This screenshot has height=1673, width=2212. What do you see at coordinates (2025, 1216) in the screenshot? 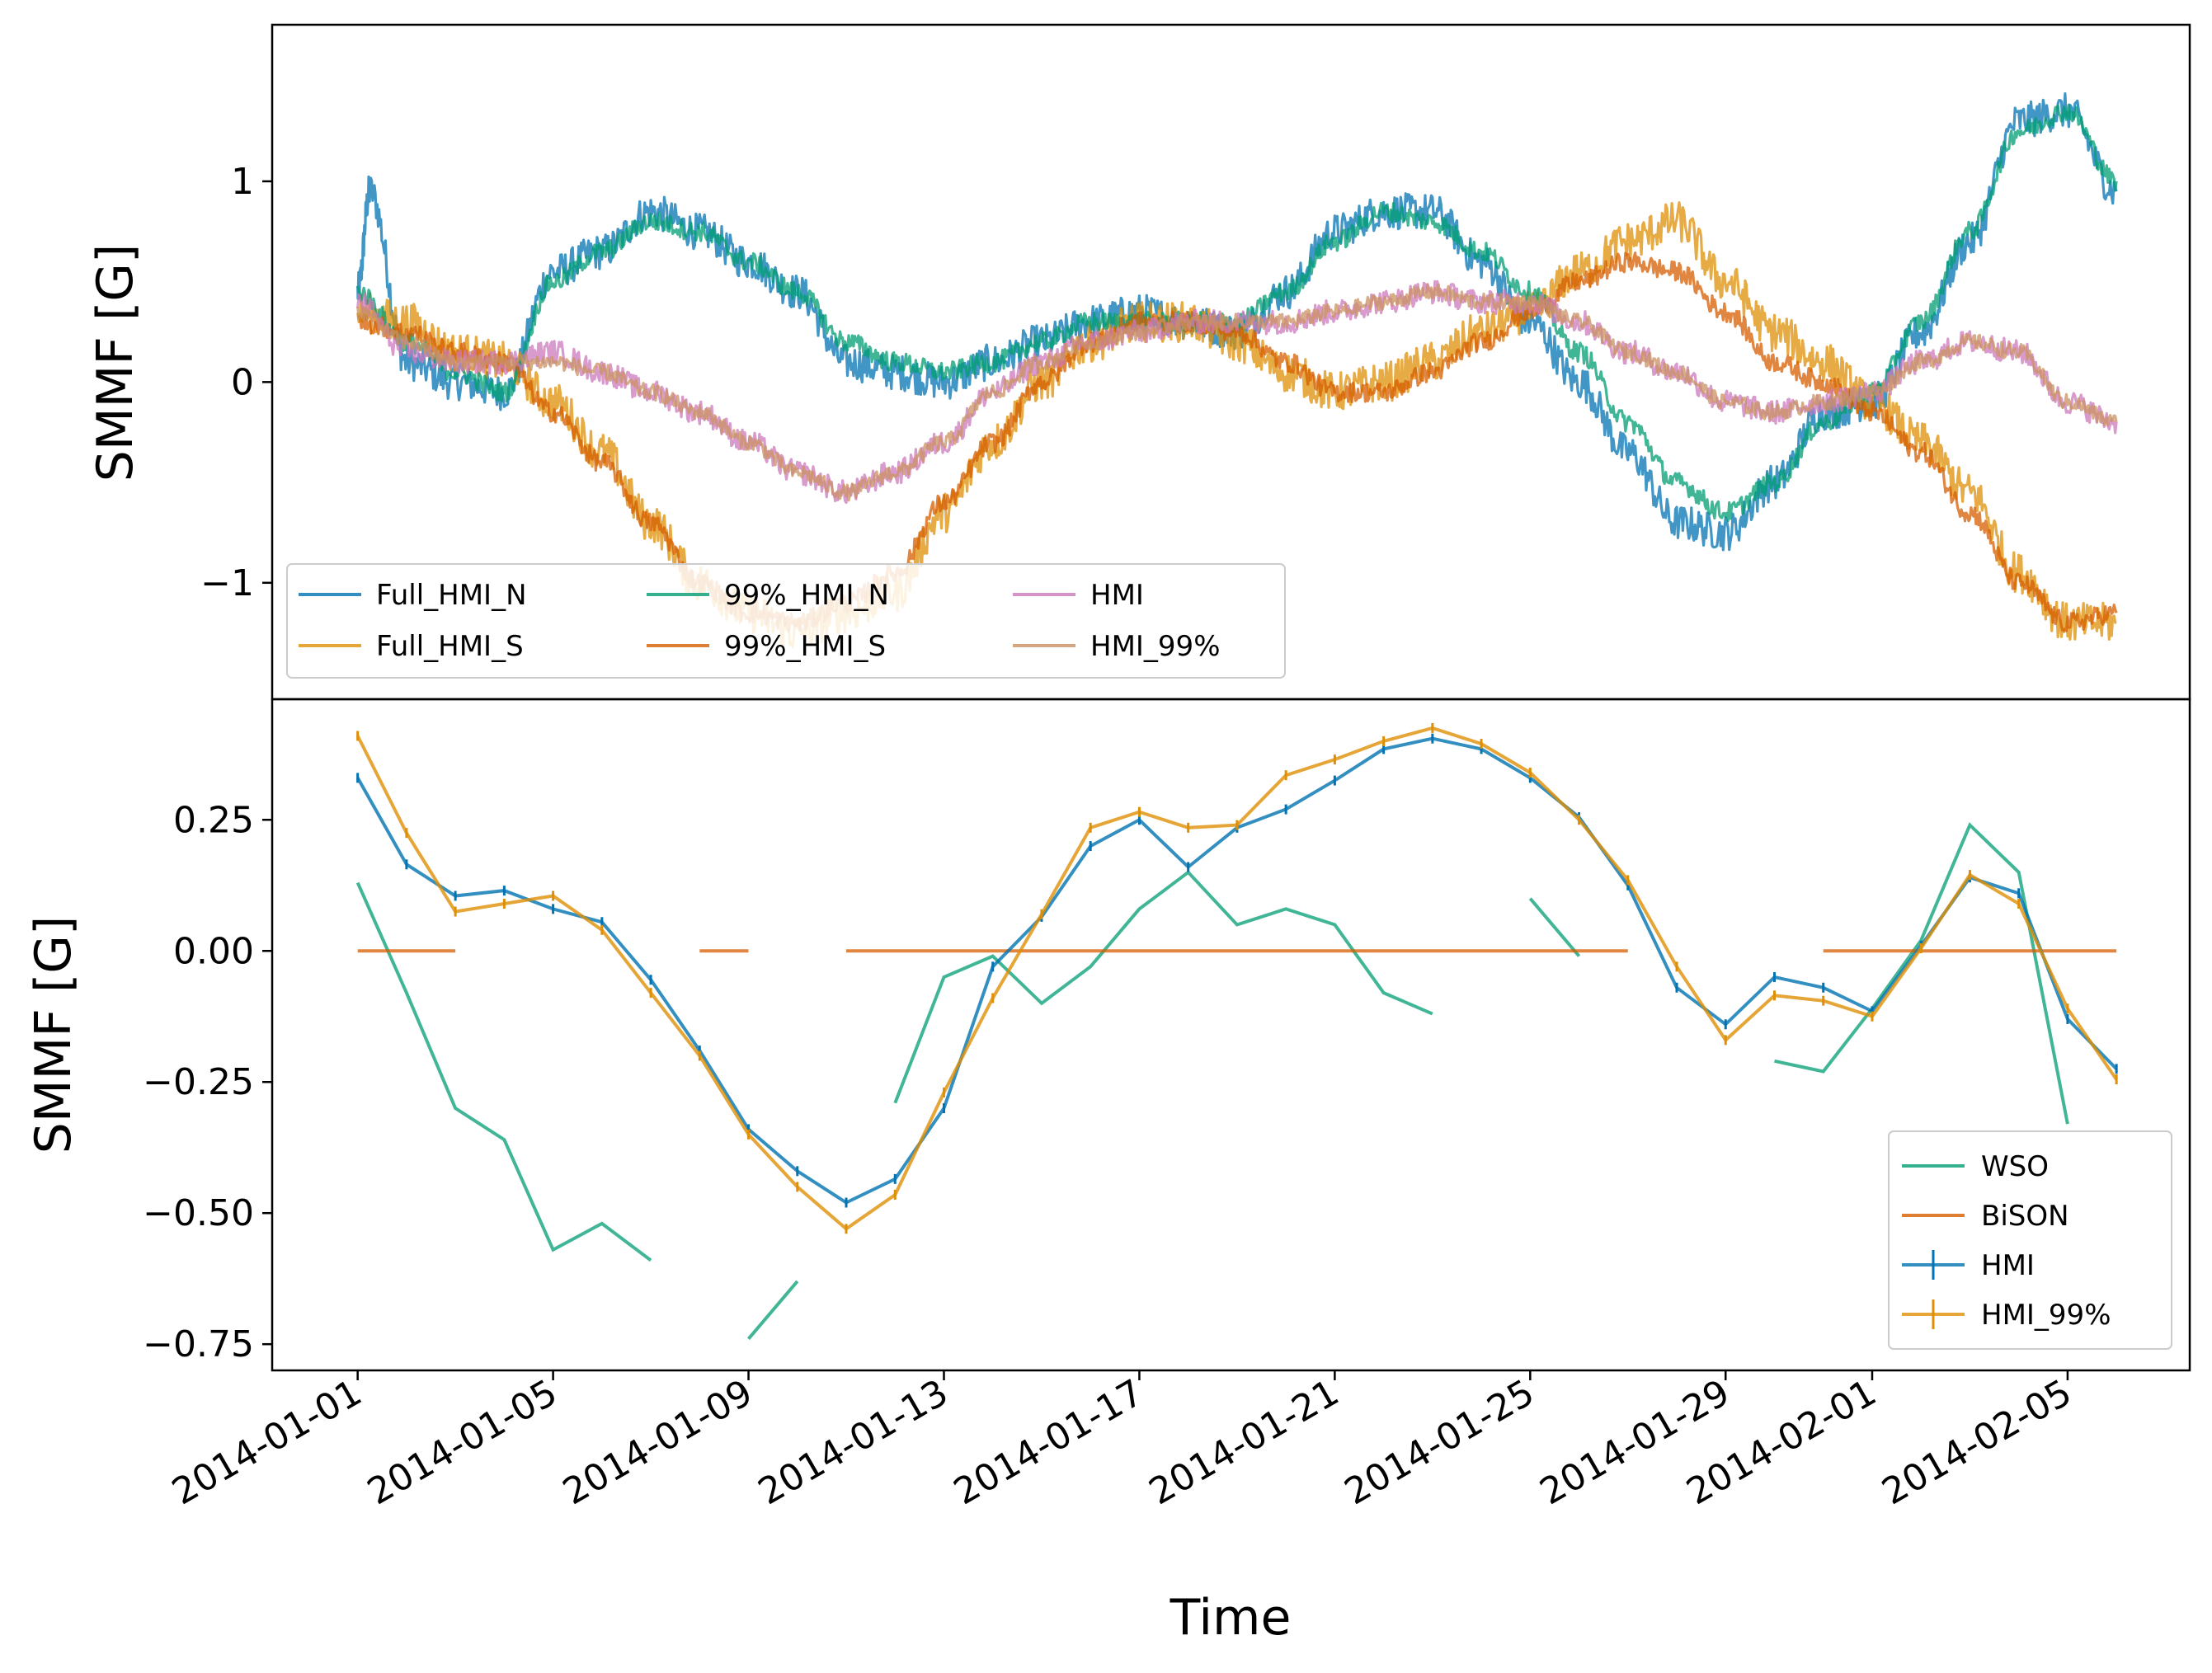
I see `bottom-legend-label: BiSON` at bounding box center [2025, 1216].